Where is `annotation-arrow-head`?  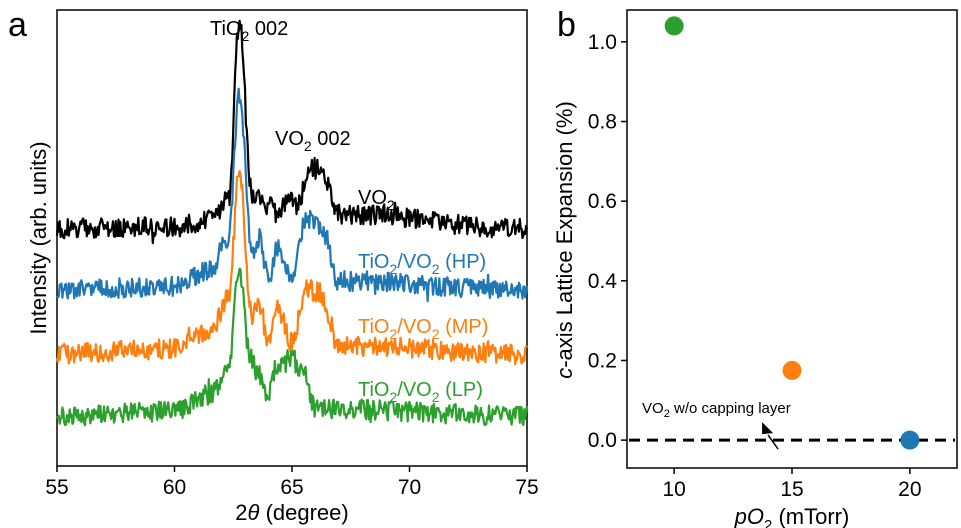 annotation-arrow-head is located at coordinates (768, 428).